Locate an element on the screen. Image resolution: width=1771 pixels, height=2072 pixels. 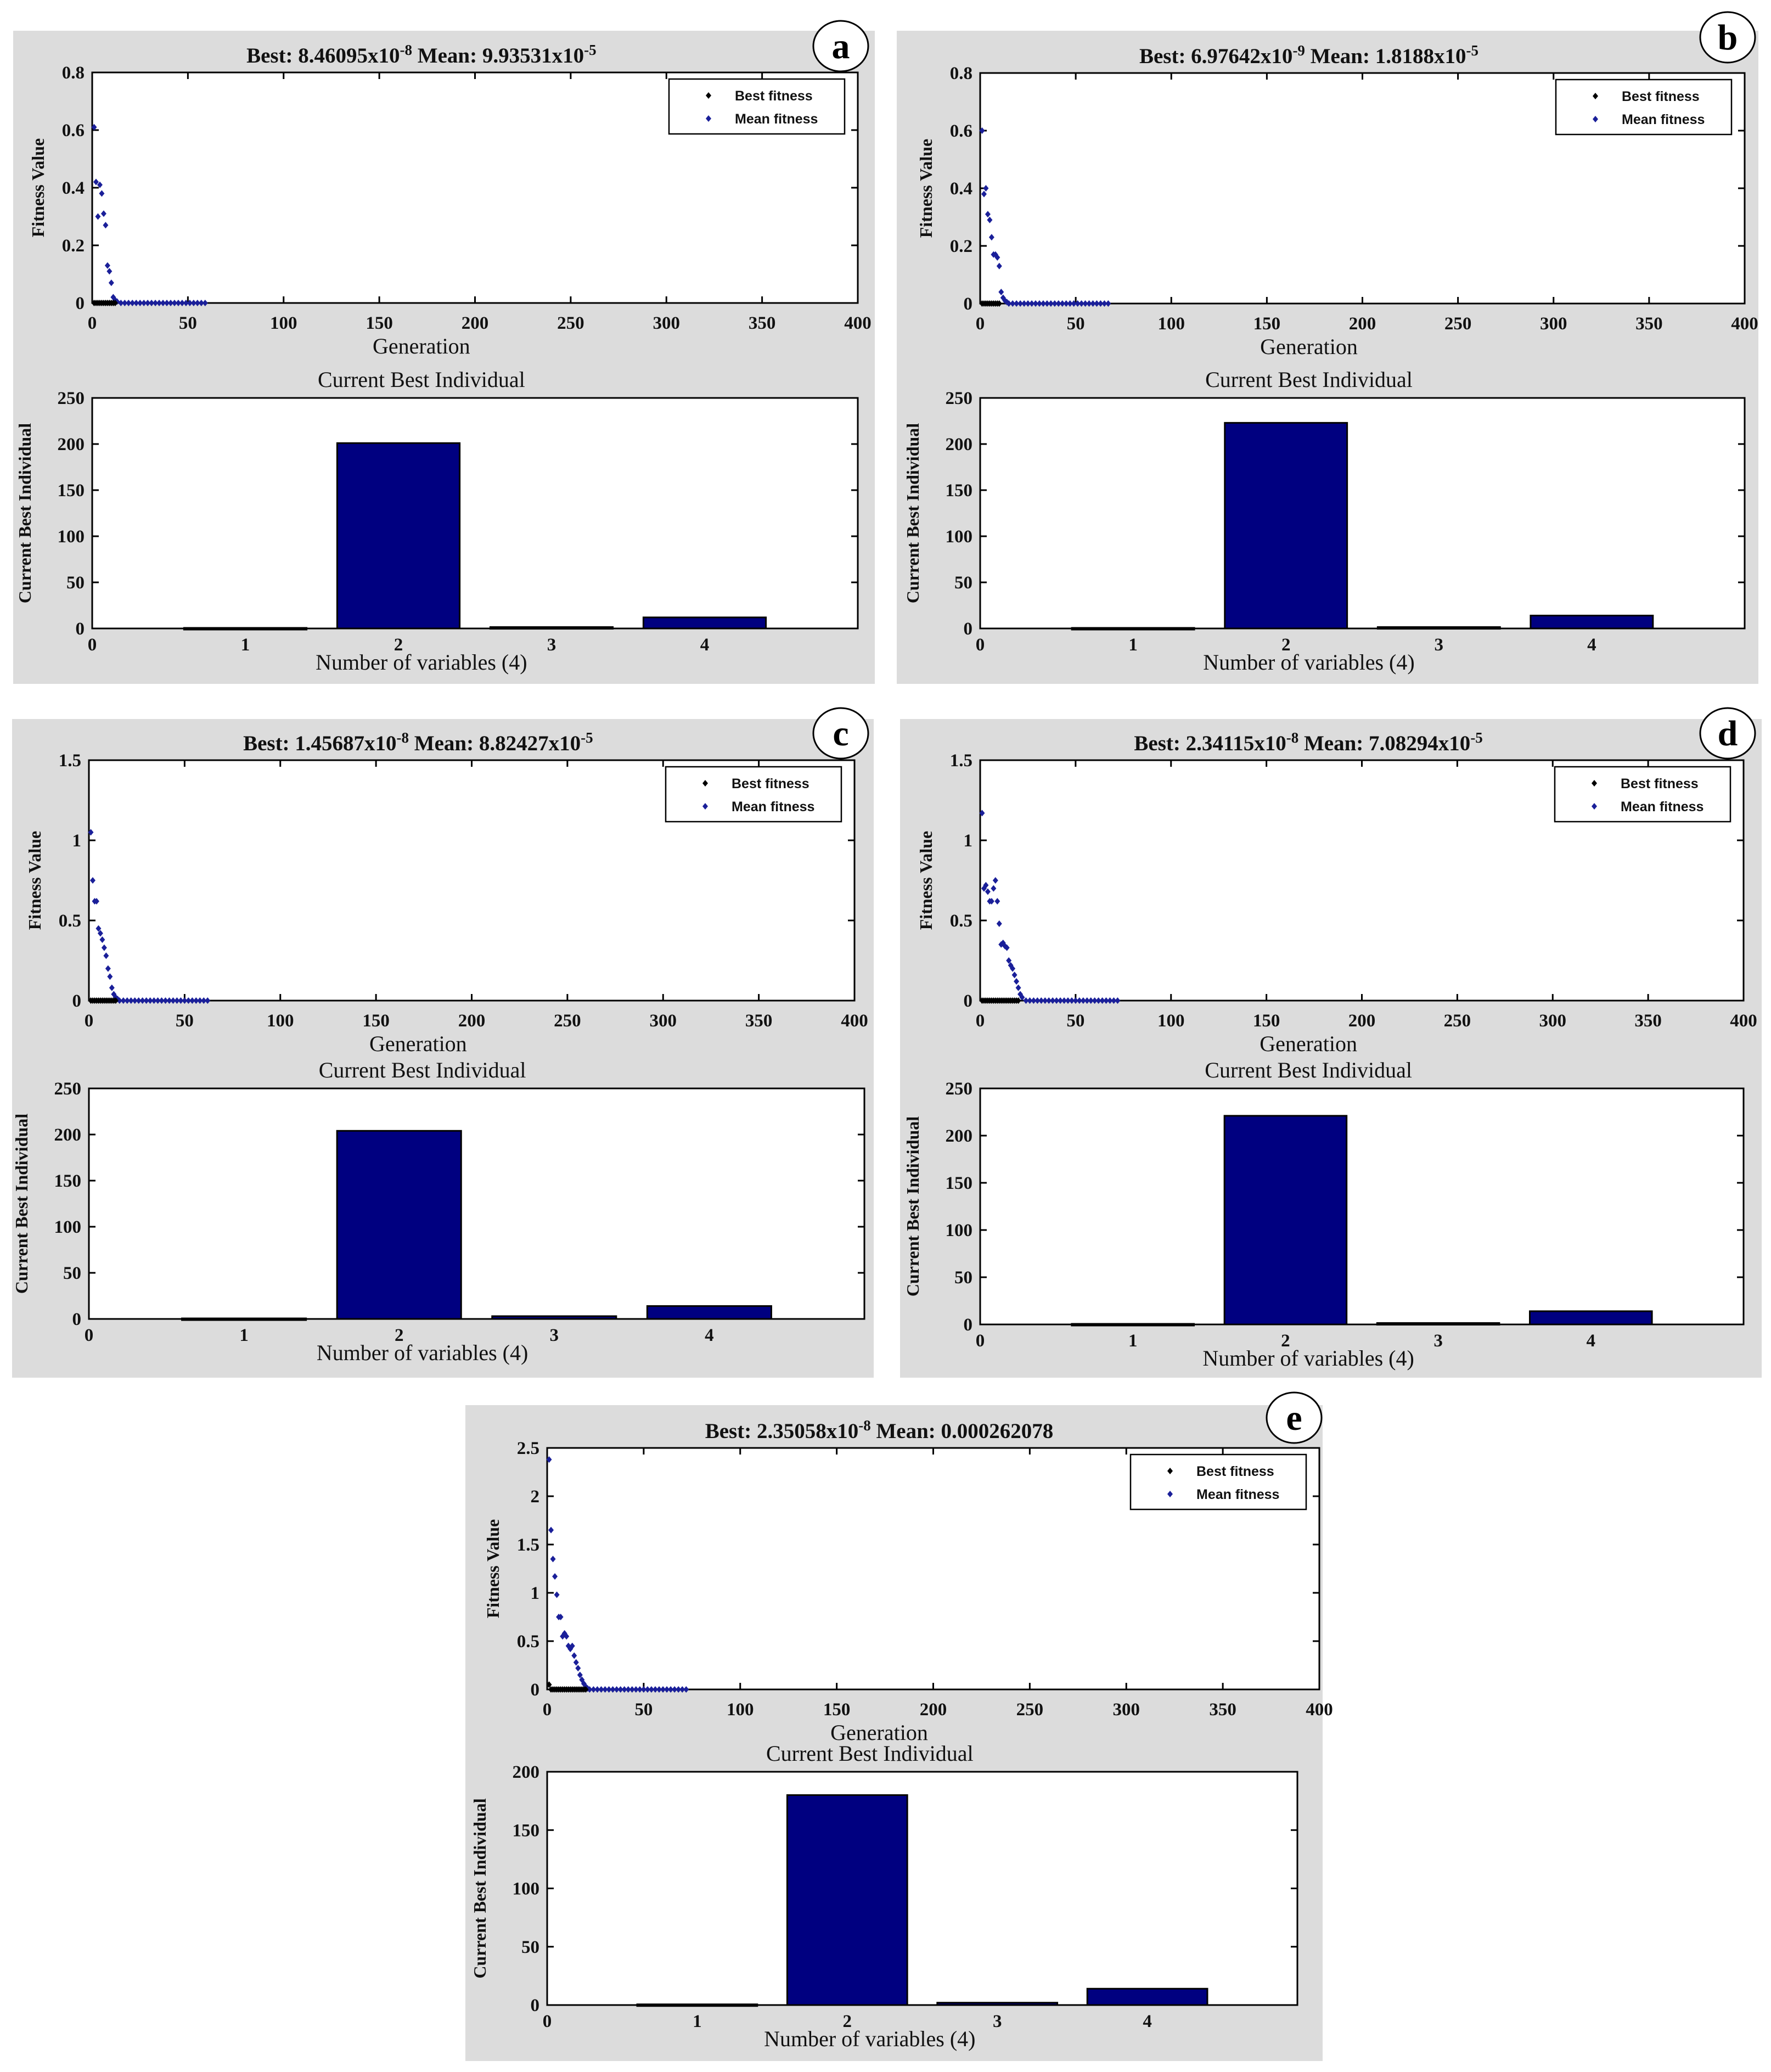
x-tick-label: 350 is located at coordinates (759, 1021).